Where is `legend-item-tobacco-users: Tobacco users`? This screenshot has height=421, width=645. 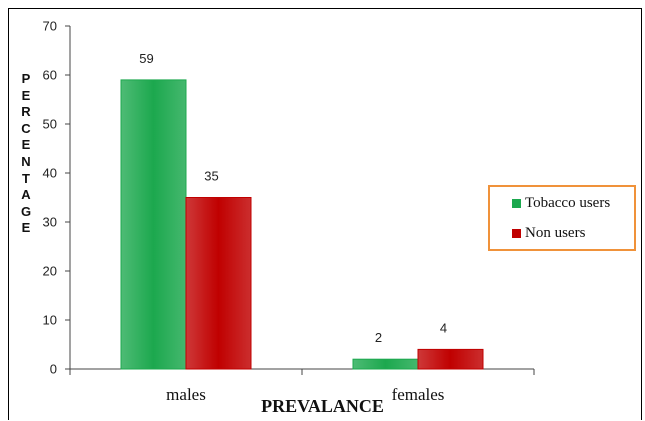
legend-item-tobacco-users: Tobacco users is located at coordinates (561, 203).